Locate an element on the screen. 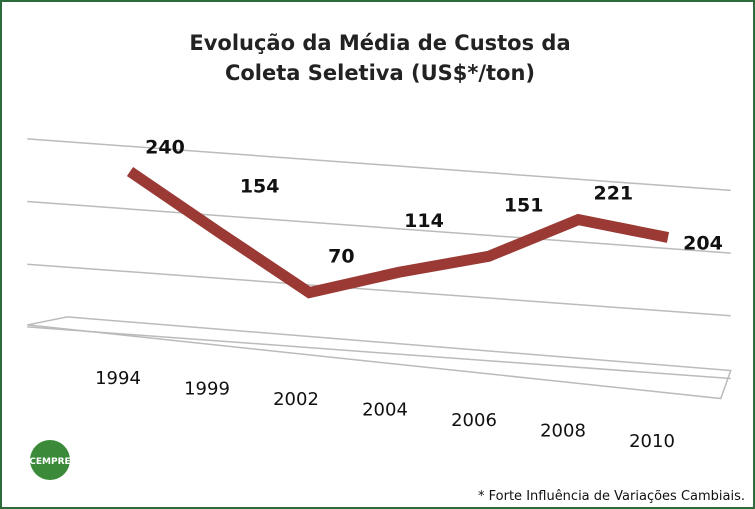 The height and width of the screenshot is (509, 755). data-label: 240 is located at coordinates (165, 148).